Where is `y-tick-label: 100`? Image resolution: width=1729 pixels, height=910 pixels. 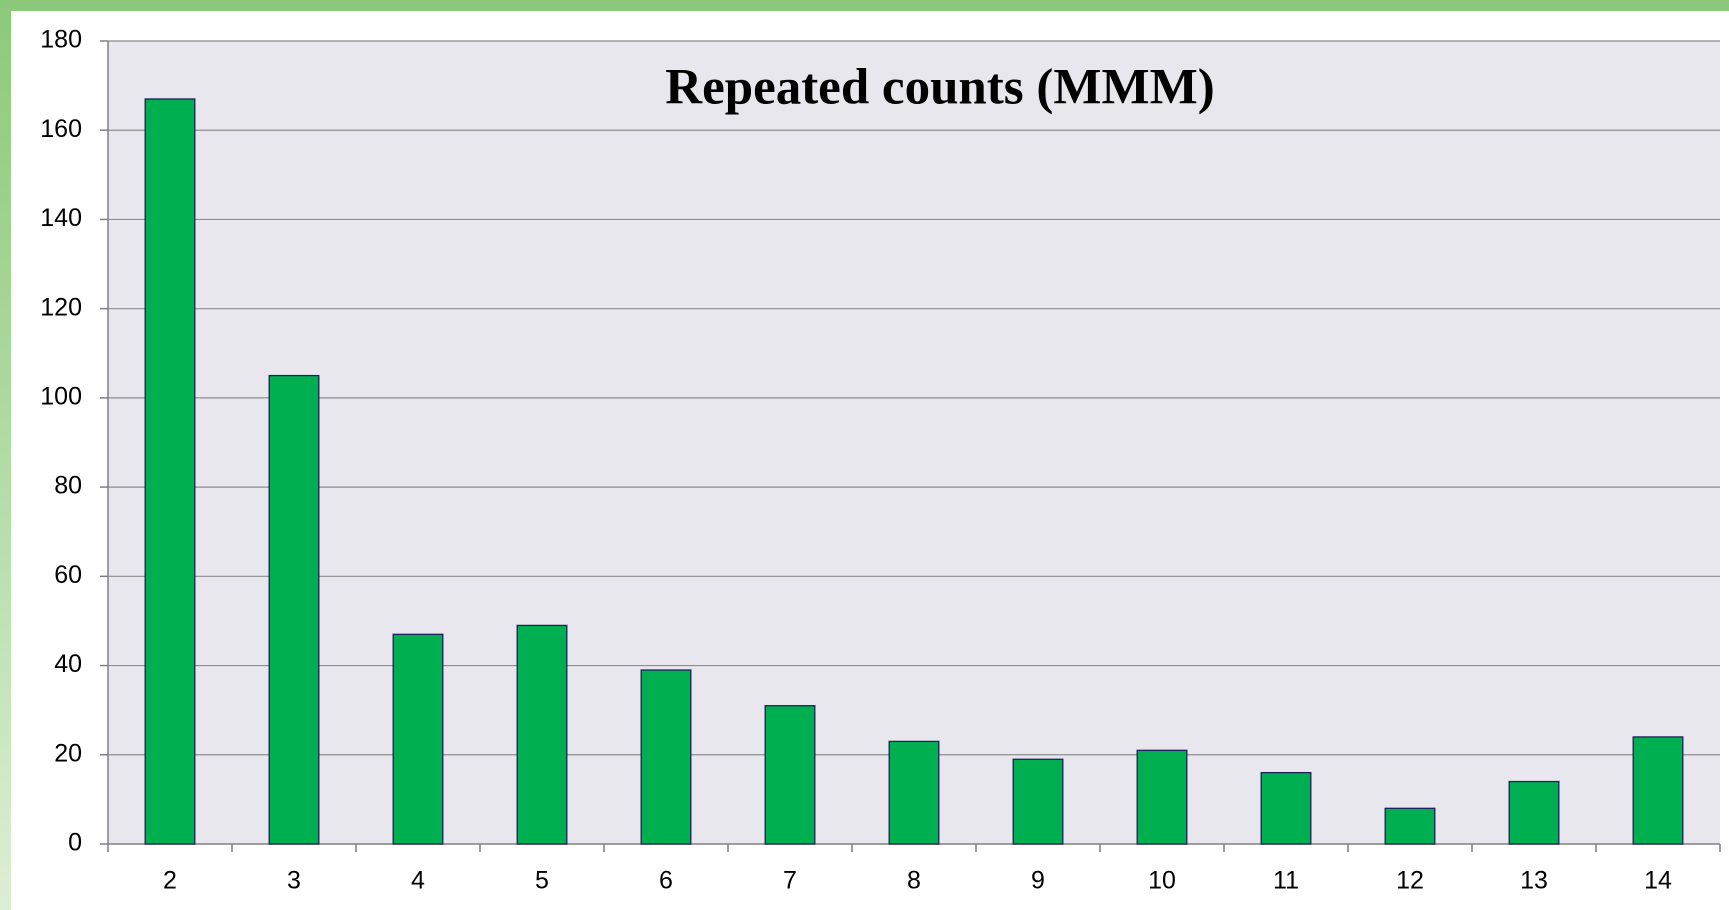 y-tick-label: 100 is located at coordinates (61, 396).